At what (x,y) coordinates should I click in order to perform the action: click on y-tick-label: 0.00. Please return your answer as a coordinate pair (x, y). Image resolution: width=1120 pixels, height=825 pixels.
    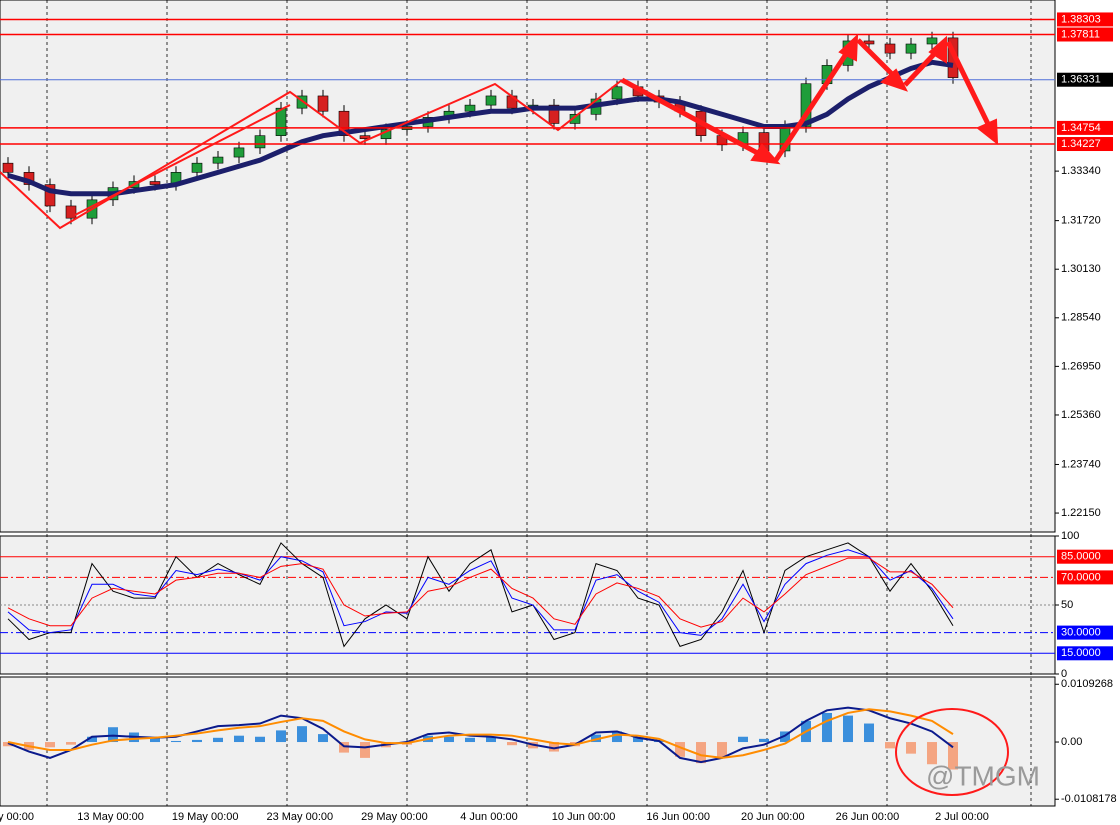
    Looking at the image, I should click on (1071, 742).